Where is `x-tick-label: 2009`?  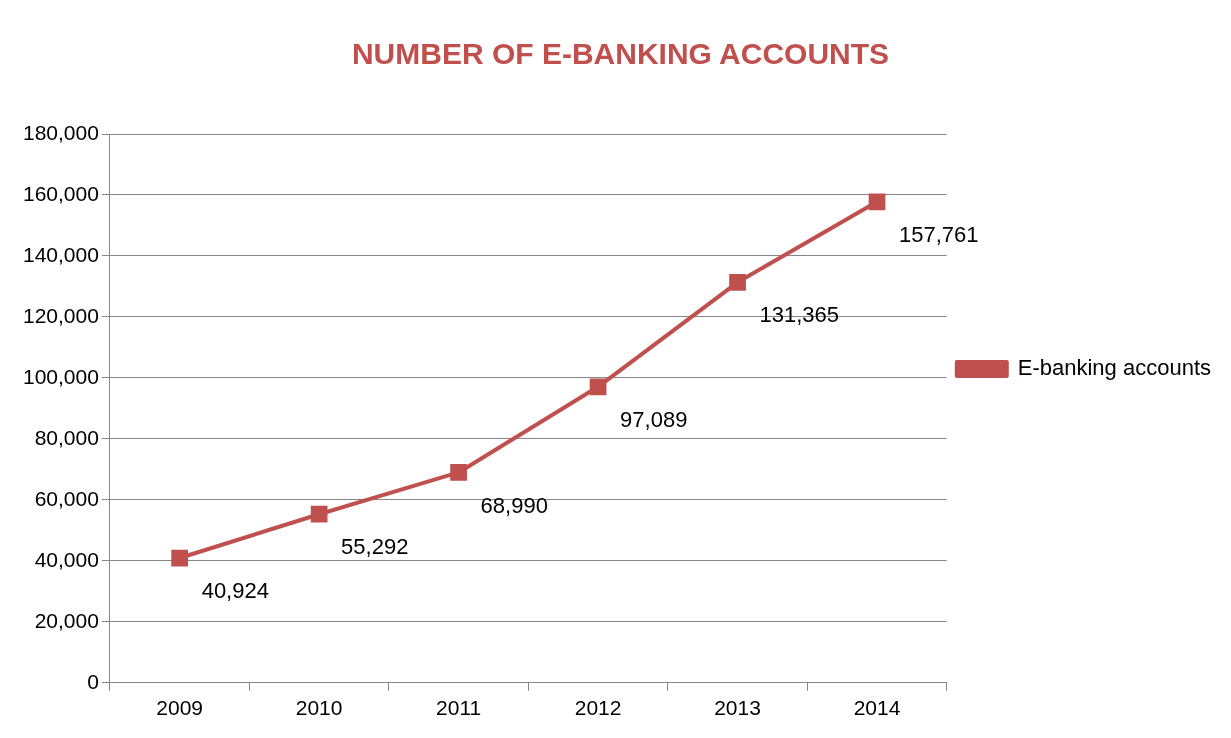
x-tick-label: 2009 is located at coordinates (180, 708).